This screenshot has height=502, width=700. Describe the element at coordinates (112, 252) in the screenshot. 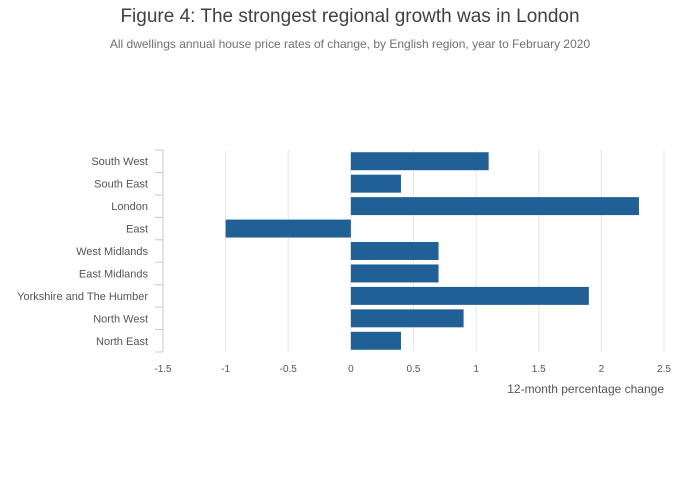

I see `y-category-label: West Midlands` at that location.